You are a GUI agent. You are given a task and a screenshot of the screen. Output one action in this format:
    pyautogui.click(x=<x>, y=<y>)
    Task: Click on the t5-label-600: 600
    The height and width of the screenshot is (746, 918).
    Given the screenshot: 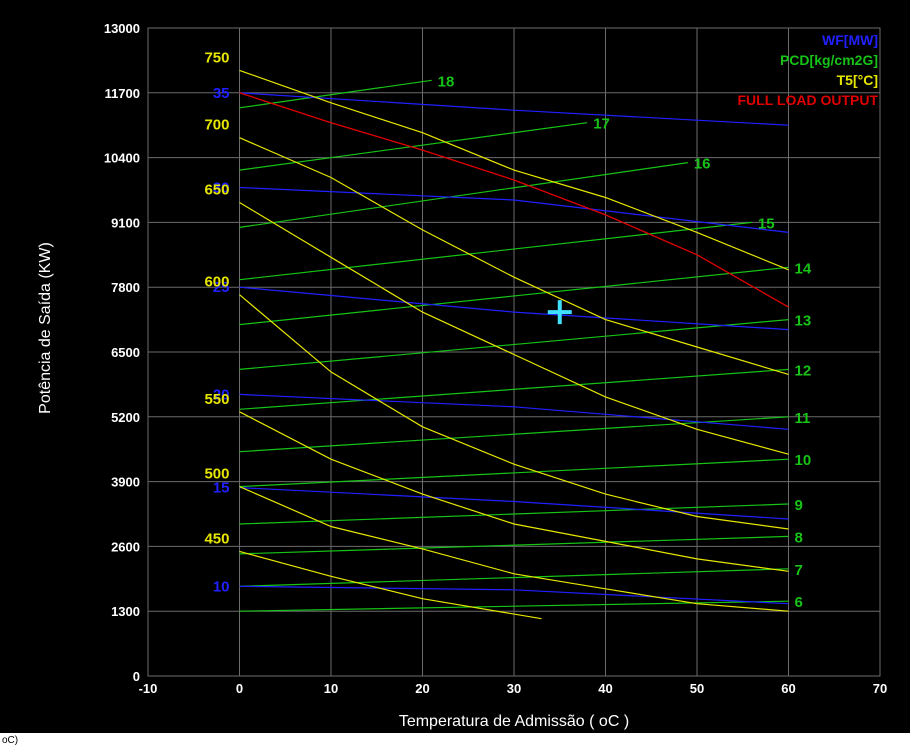 What is the action you would take?
    pyautogui.click(x=216, y=282)
    